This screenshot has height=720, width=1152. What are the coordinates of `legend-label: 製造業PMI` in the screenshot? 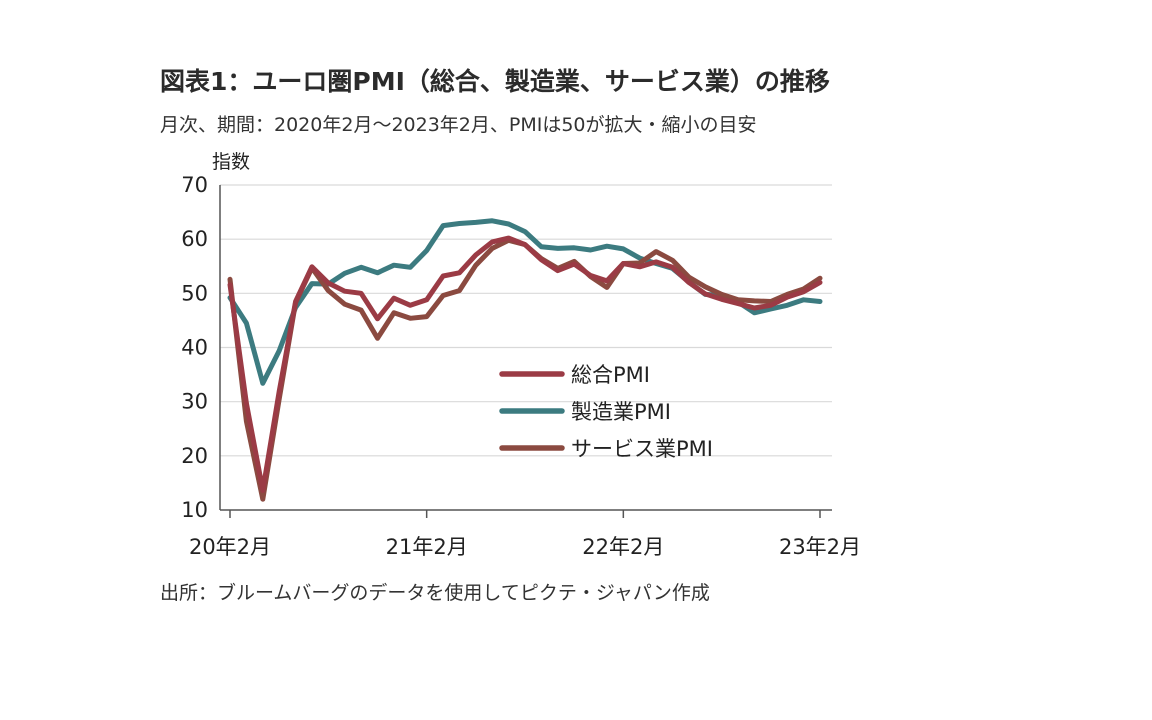 It's located at (621, 412).